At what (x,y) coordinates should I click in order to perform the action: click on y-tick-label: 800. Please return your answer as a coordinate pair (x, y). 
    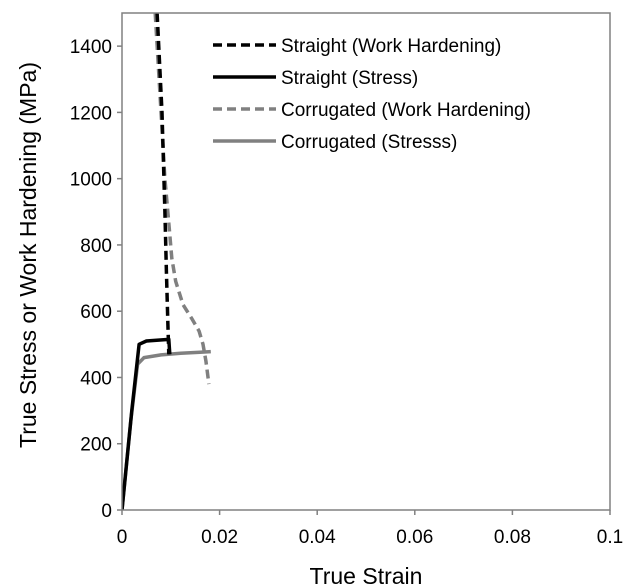
    Looking at the image, I should click on (96, 246).